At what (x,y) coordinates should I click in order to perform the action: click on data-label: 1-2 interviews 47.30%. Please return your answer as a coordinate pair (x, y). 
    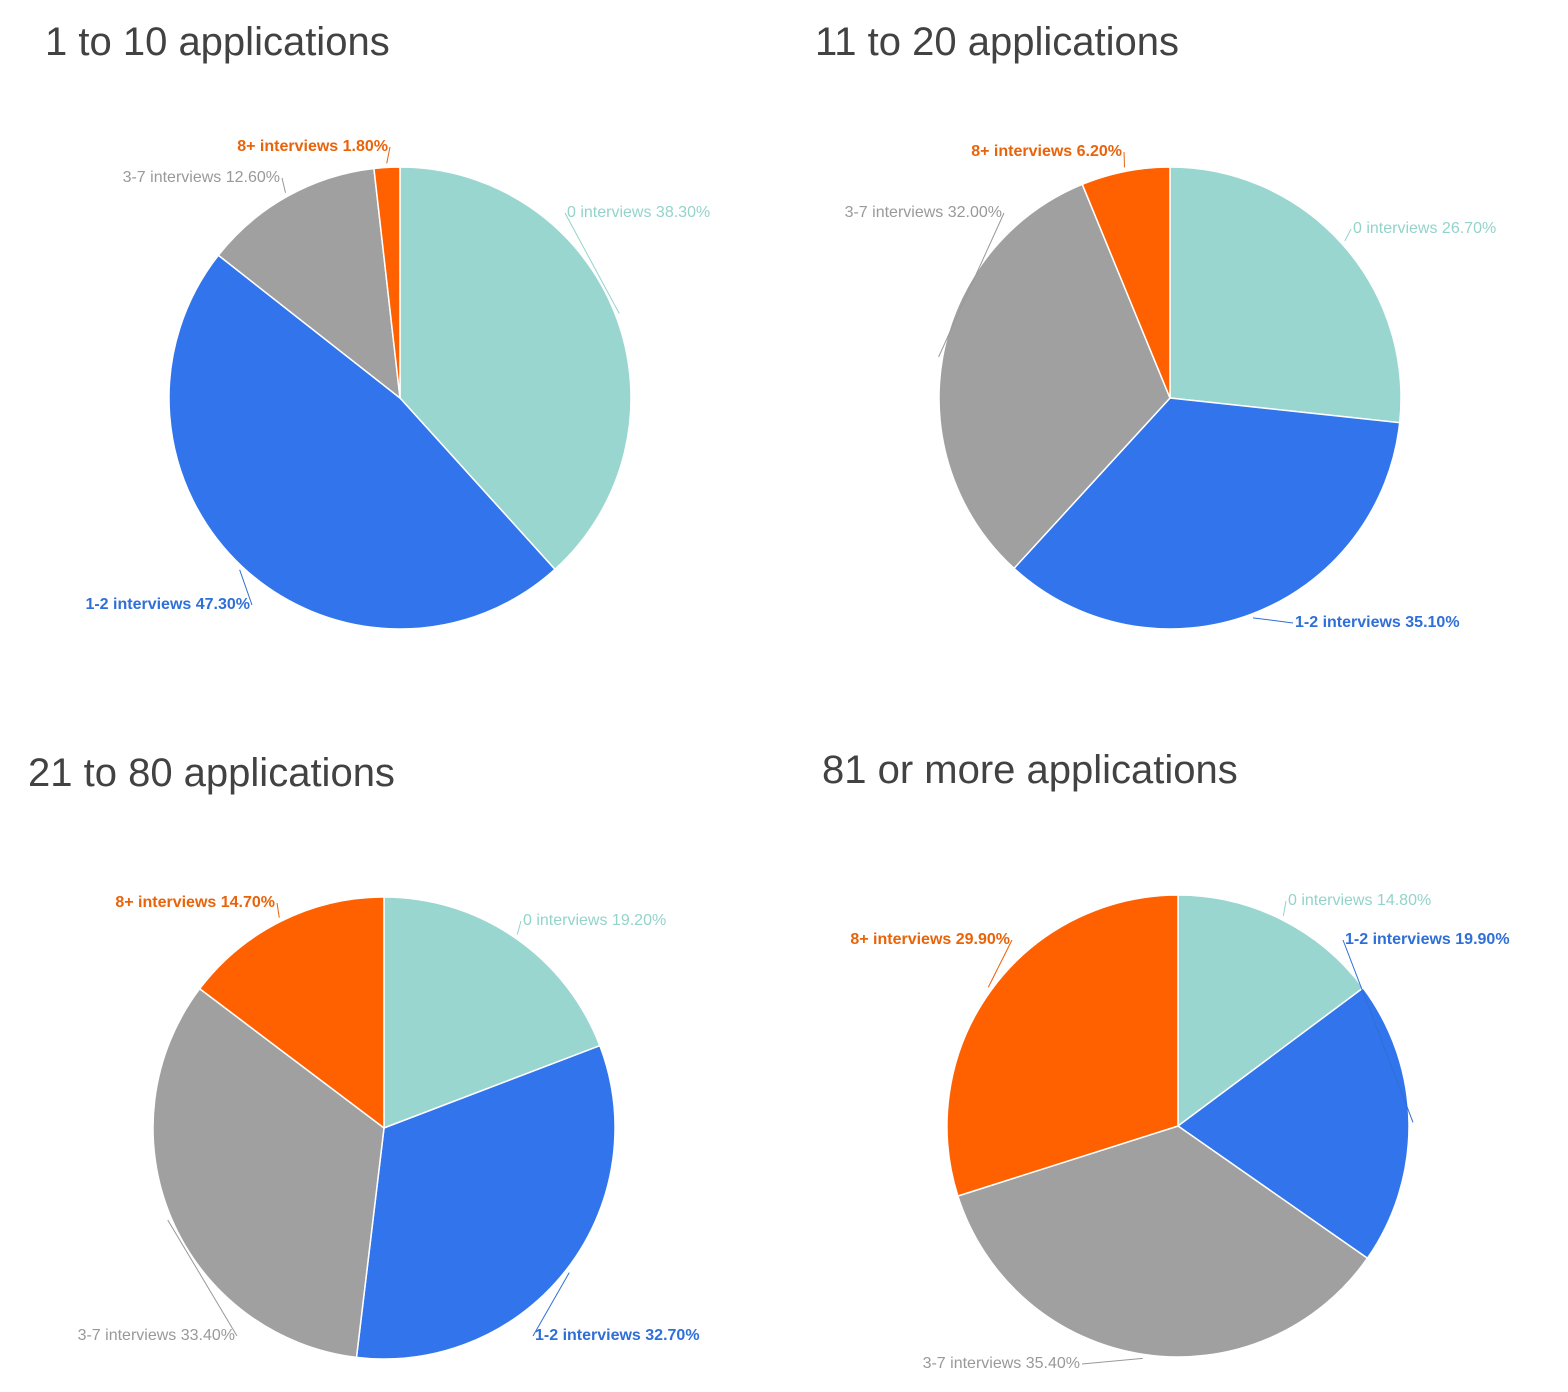
    Looking at the image, I should click on (167, 604).